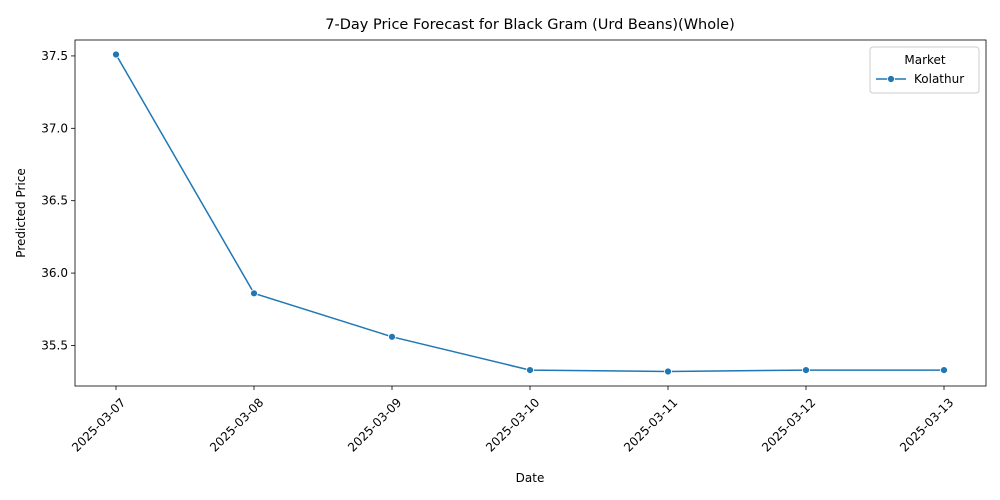 This screenshot has width=1000, height=500. What do you see at coordinates (54, 345) in the screenshot?
I see `y-tick-label: 35.5` at bounding box center [54, 345].